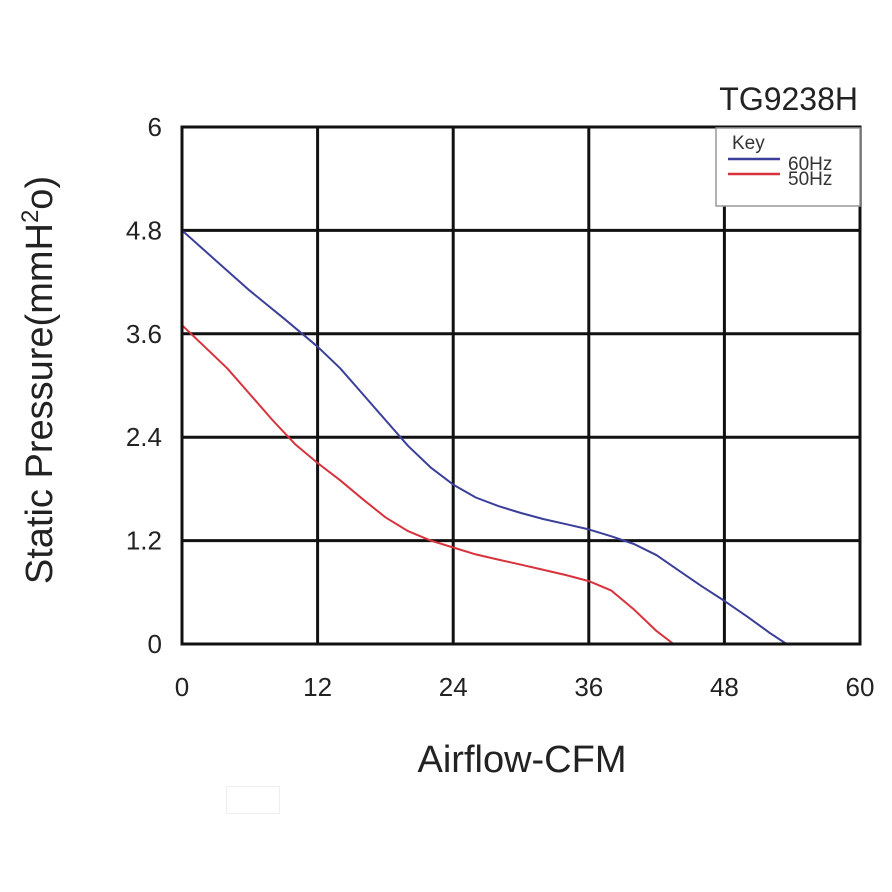  What do you see at coordinates (144, 437) in the screenshot?
I see `y-tick-label: 2.4` at bounding box center [144, 437].